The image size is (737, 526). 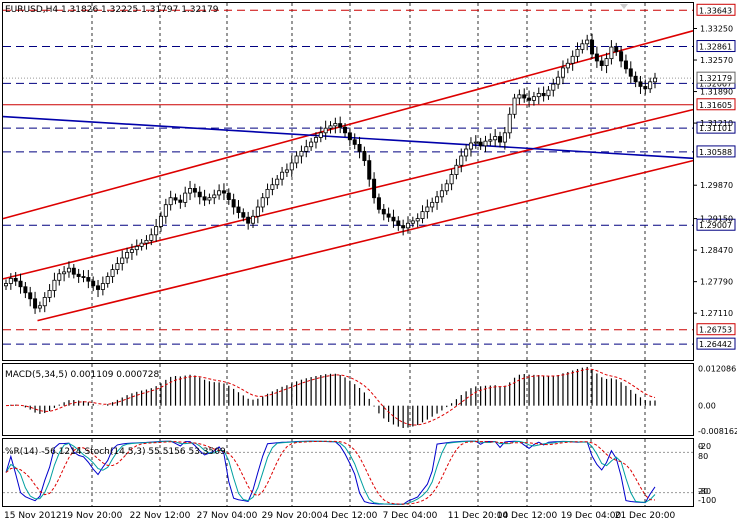 What do you see at coordinates (717, 431) in the screenshot?
I see `macd-tick-label: -0.008162` at bounding box center [717, 431].